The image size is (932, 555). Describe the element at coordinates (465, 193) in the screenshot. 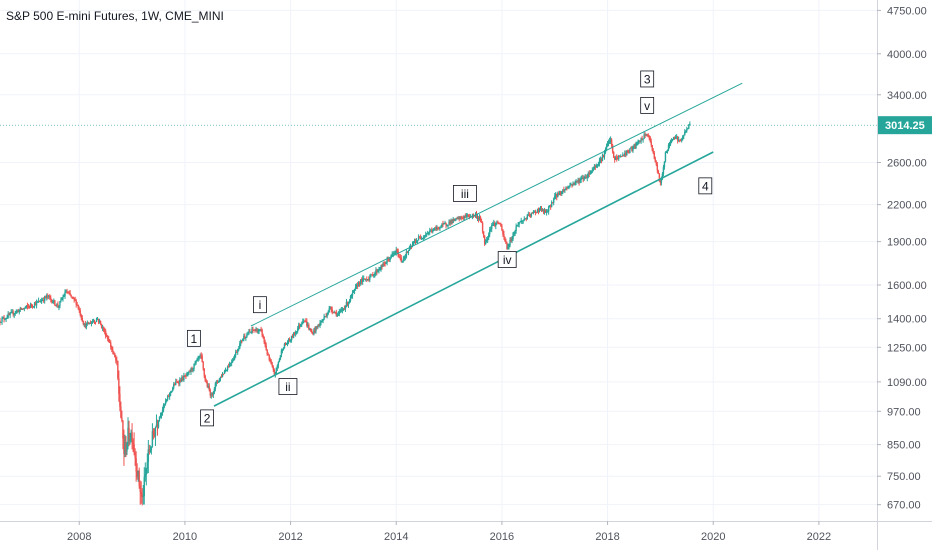

I see `wave-label: iii` at that location.